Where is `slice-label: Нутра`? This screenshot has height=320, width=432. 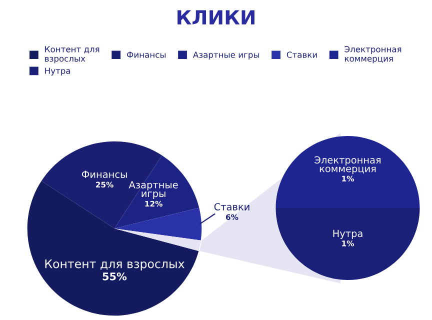
slice-label: Нутра is located at coordinates (347, 234).